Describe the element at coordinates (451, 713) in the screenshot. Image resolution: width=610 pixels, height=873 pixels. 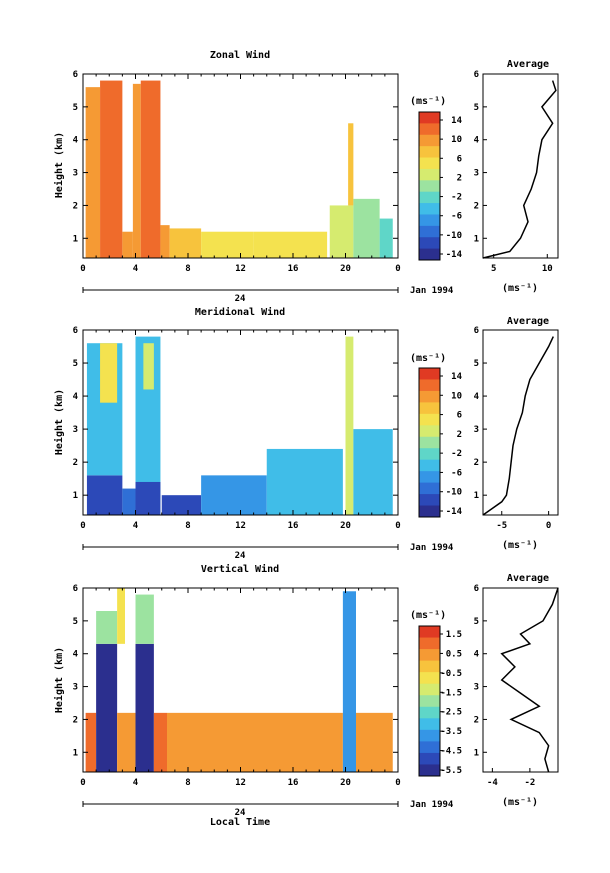
I see `vertical-colorbar-tick-label: -2.5` at that location.